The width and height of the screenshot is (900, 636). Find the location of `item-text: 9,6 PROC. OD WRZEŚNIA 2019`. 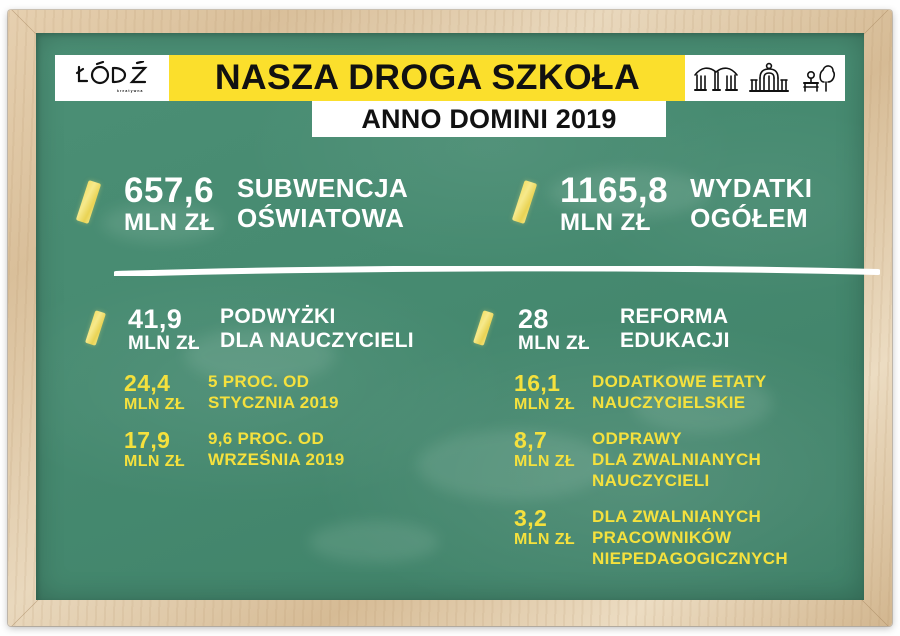

item-text: 9,6 PROC. OD WRZEŚNIA 2019 is located at coordinates (276, 449).